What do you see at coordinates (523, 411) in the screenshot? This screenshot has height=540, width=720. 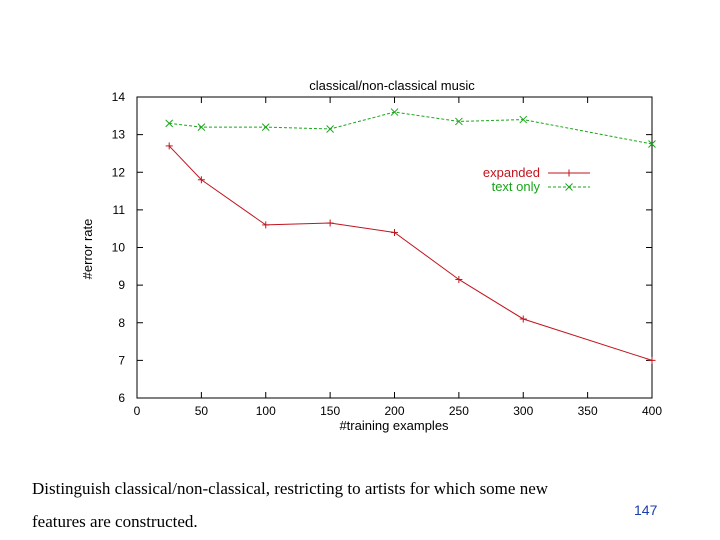 I see `x-tick-label: 300` at bounding box center [523, 411].